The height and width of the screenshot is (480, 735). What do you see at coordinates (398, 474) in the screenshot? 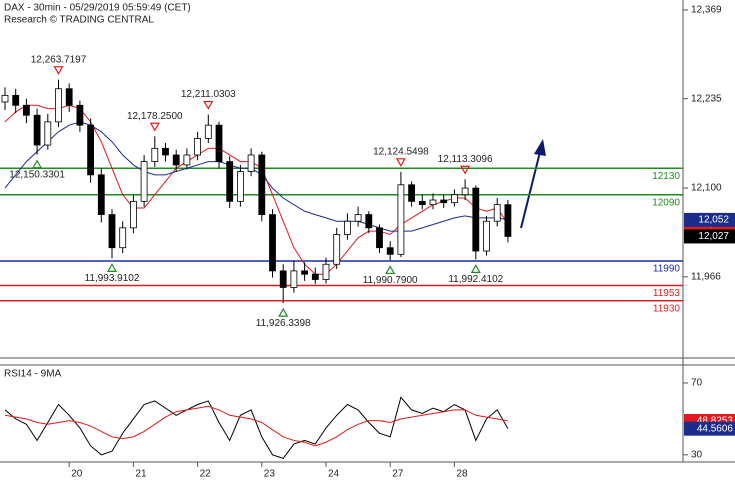
I see `x-tick-label: 27` at bounding box center [398, 474].